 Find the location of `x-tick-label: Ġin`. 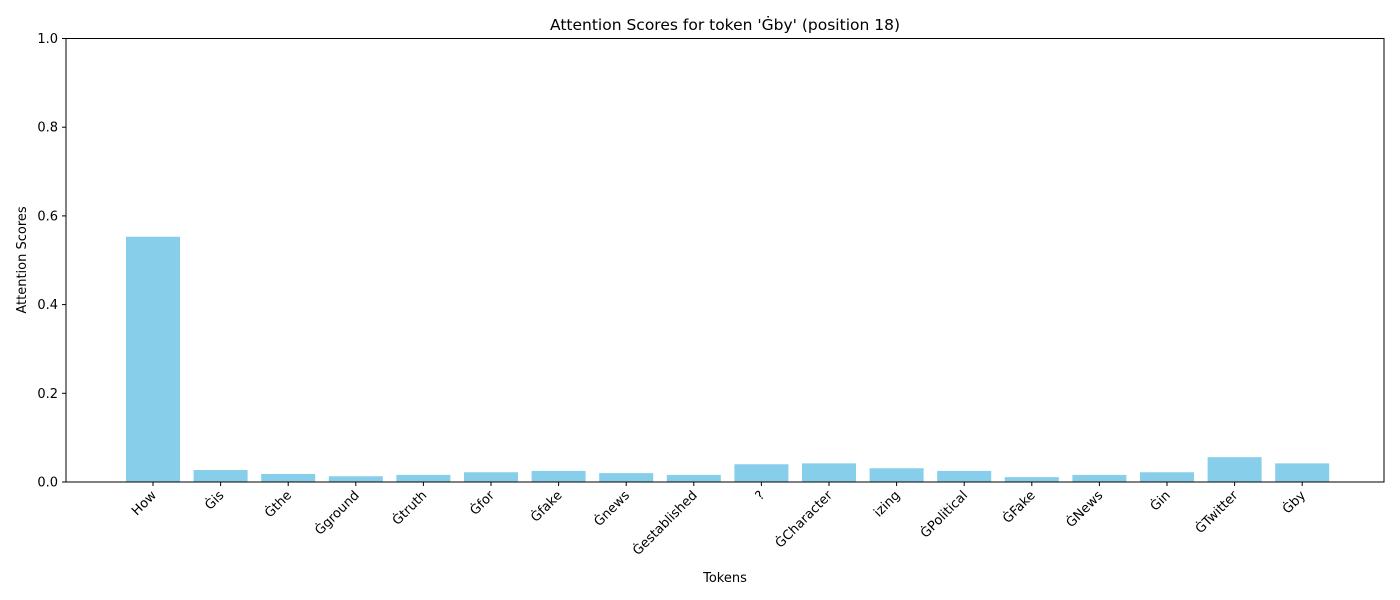

x-tick-label: Ġin is located at coordinates (1160, 501).